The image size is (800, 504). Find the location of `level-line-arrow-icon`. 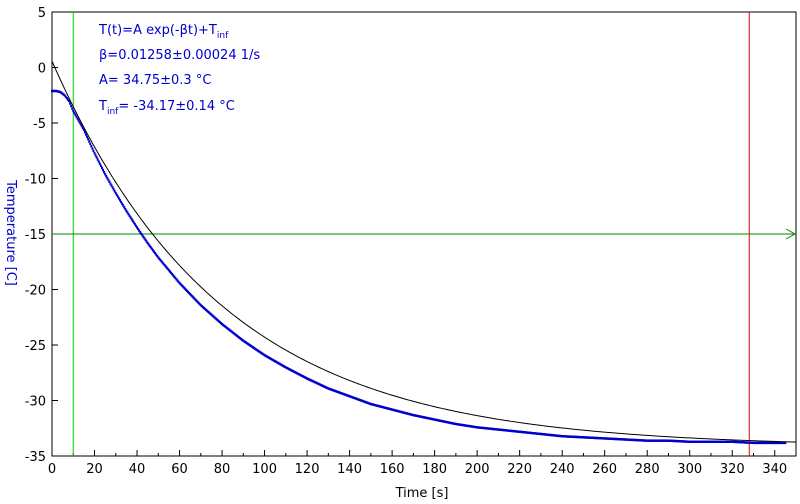

level-line-arrow-icon is located at coordinates (791, 234).